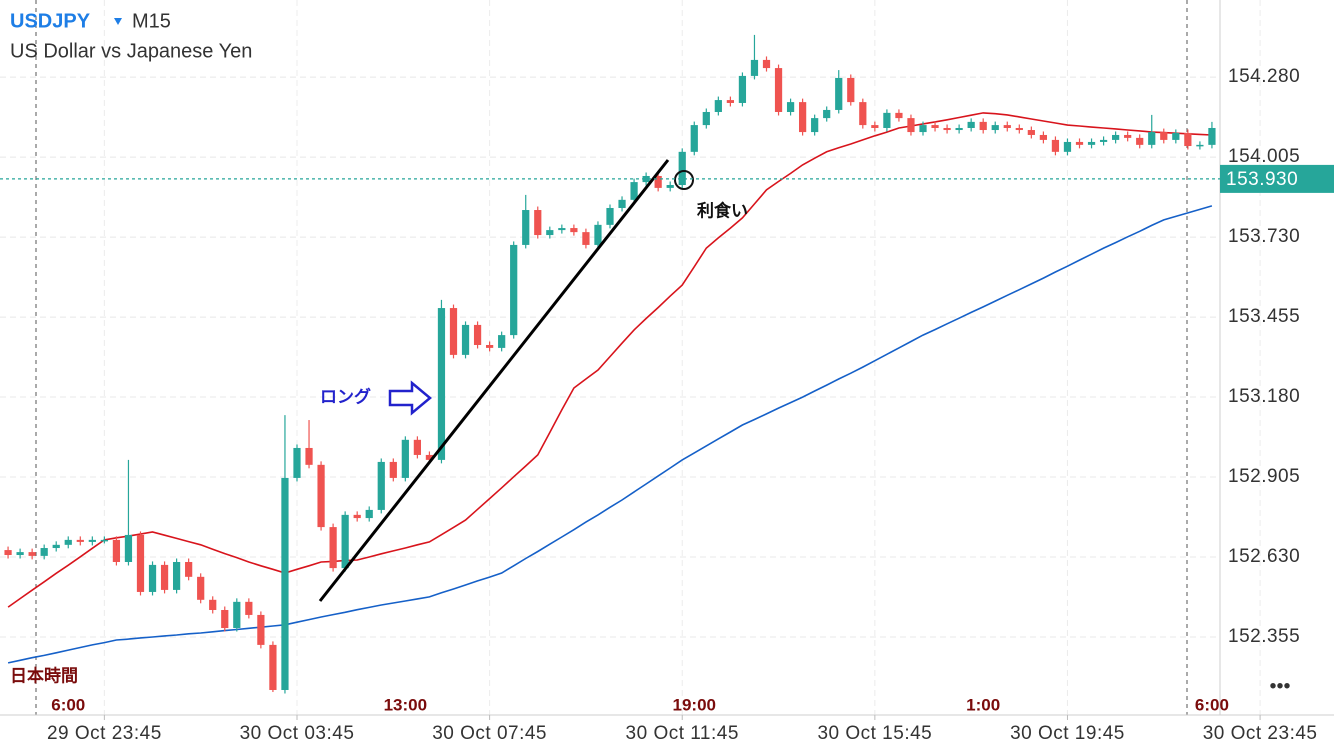 The width and height of the screenshot is (1334, 750). Describe the element at coordinates (131, 51) in the screenshot. I see `subtitle: US Dollar vs Japanese Yen` at that location.